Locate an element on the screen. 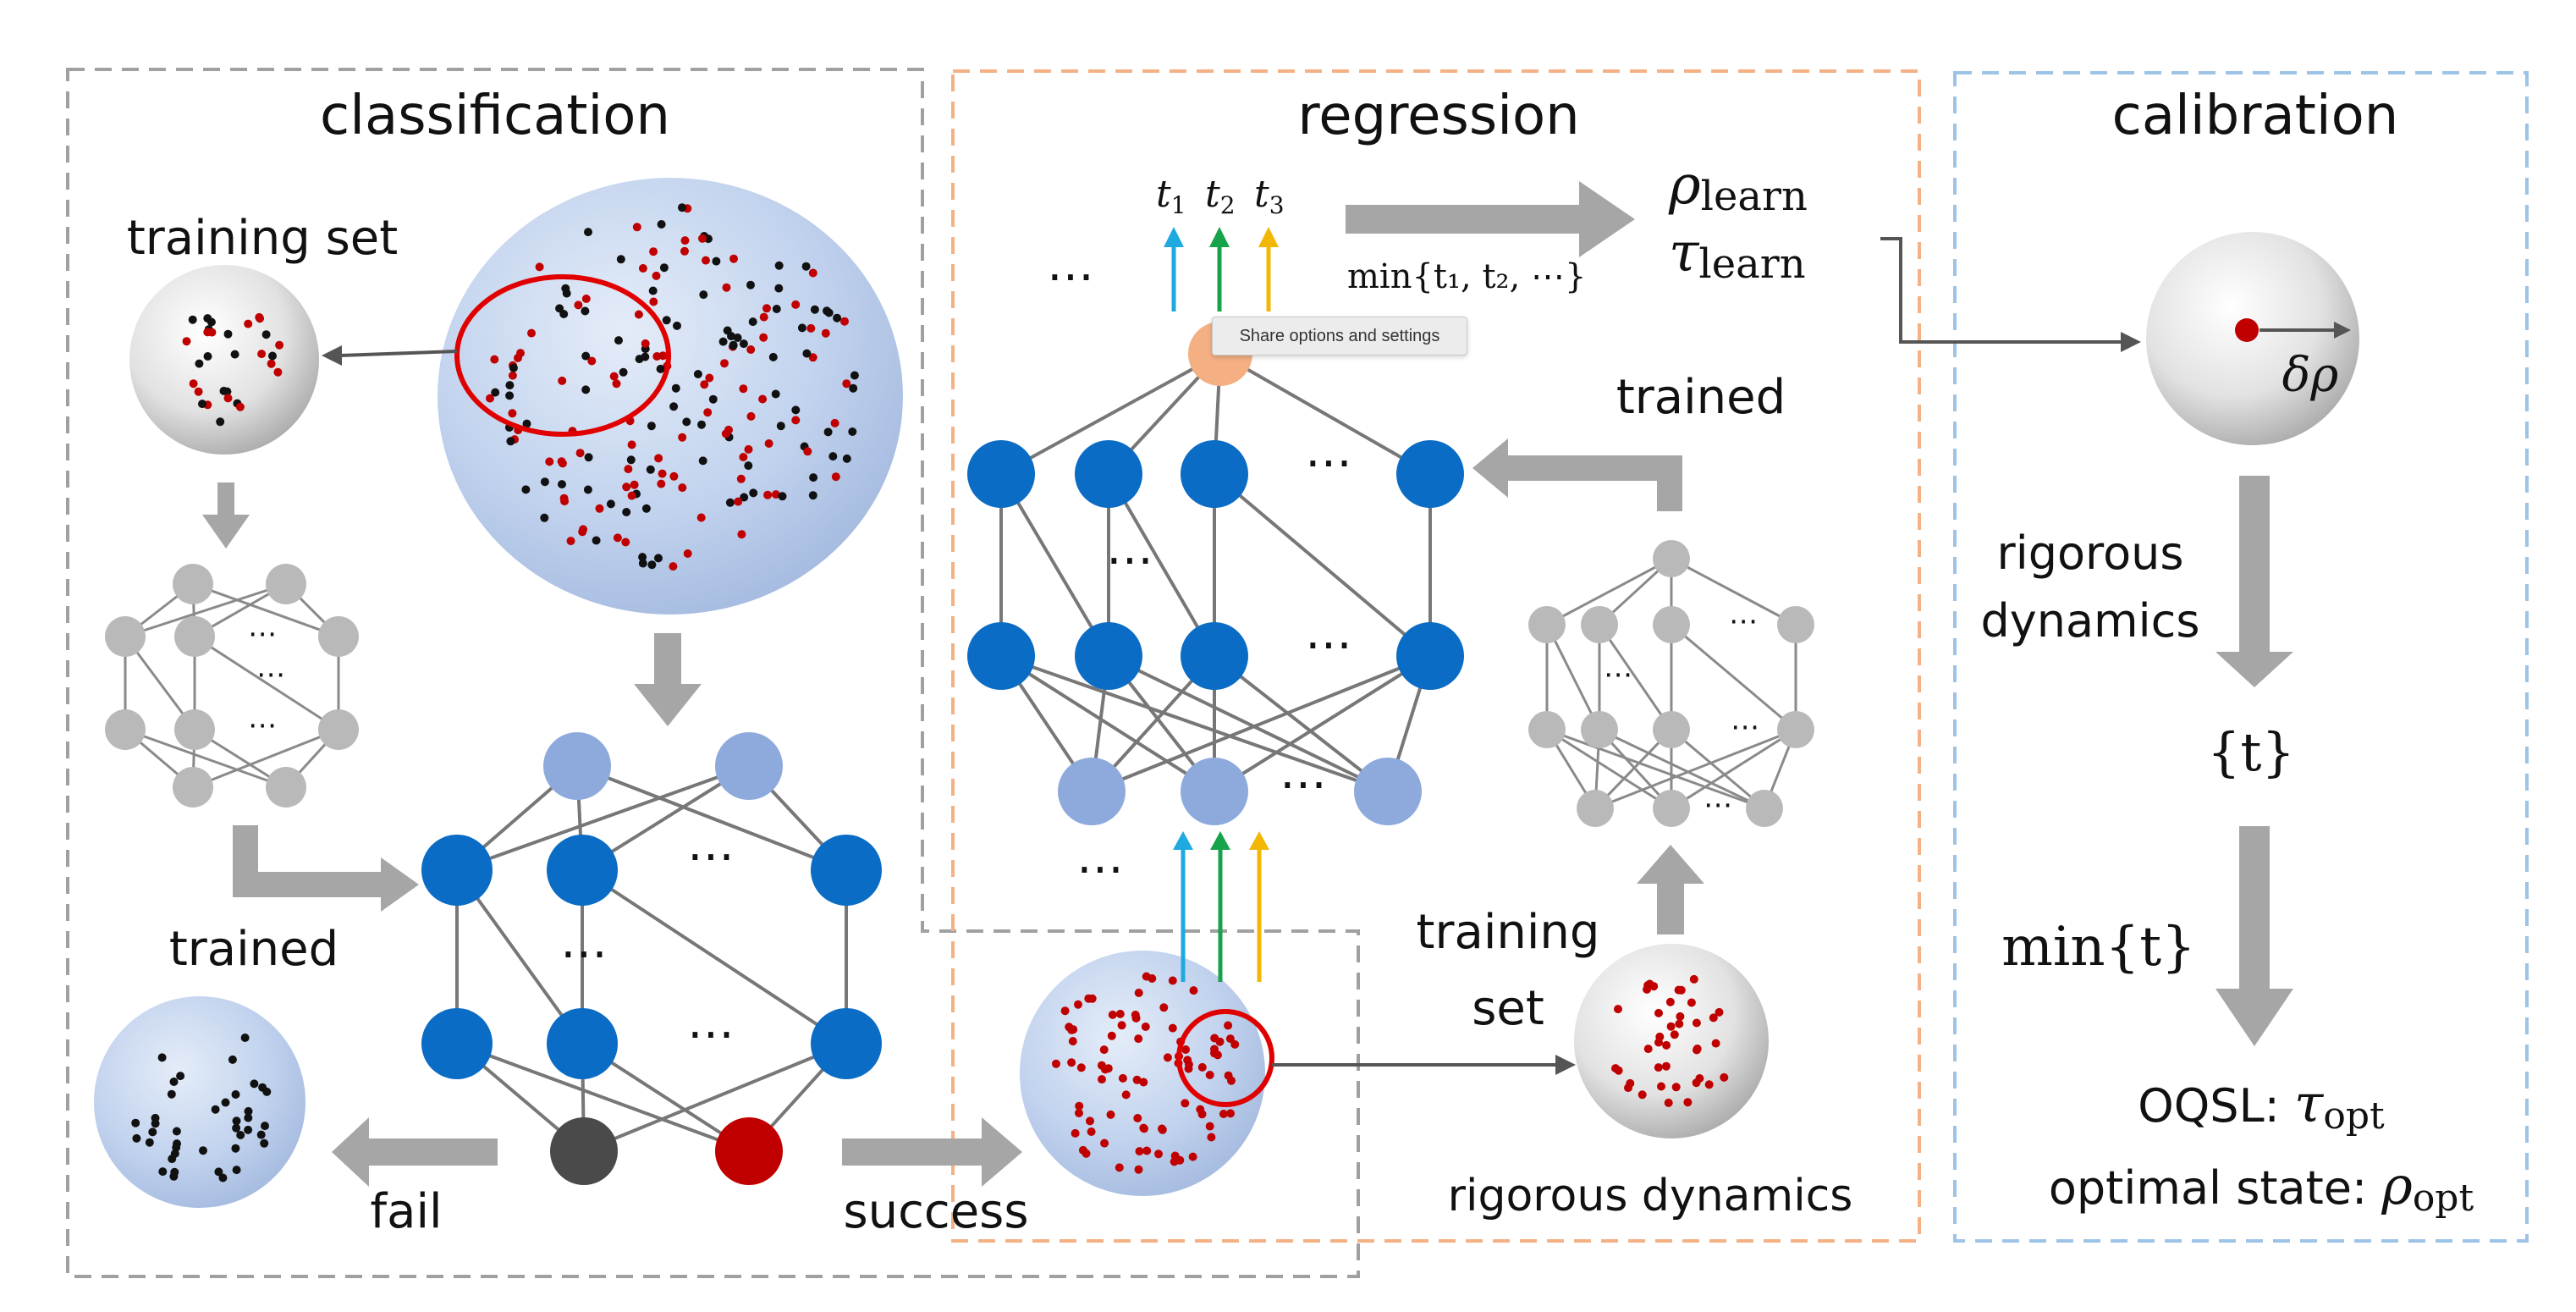  input-node is located at coordinates (1092, 791).